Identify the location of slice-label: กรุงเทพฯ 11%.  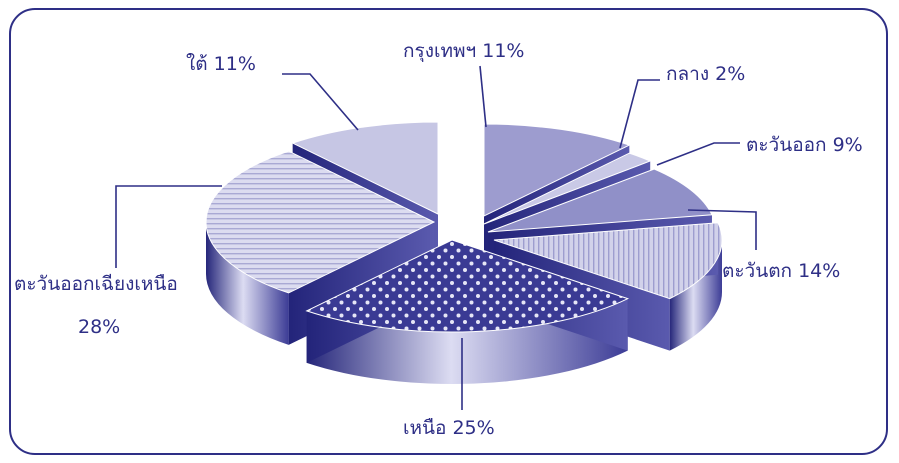
(463, 51).